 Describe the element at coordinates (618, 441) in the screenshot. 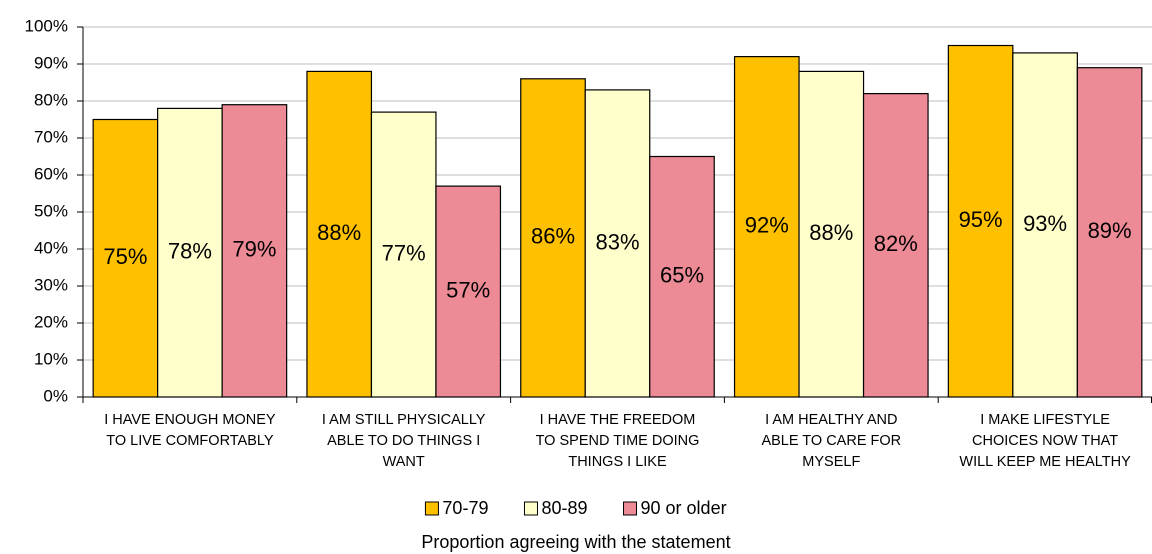

I see `x-tick-label: TO SPEND TIME DOING` at that location.